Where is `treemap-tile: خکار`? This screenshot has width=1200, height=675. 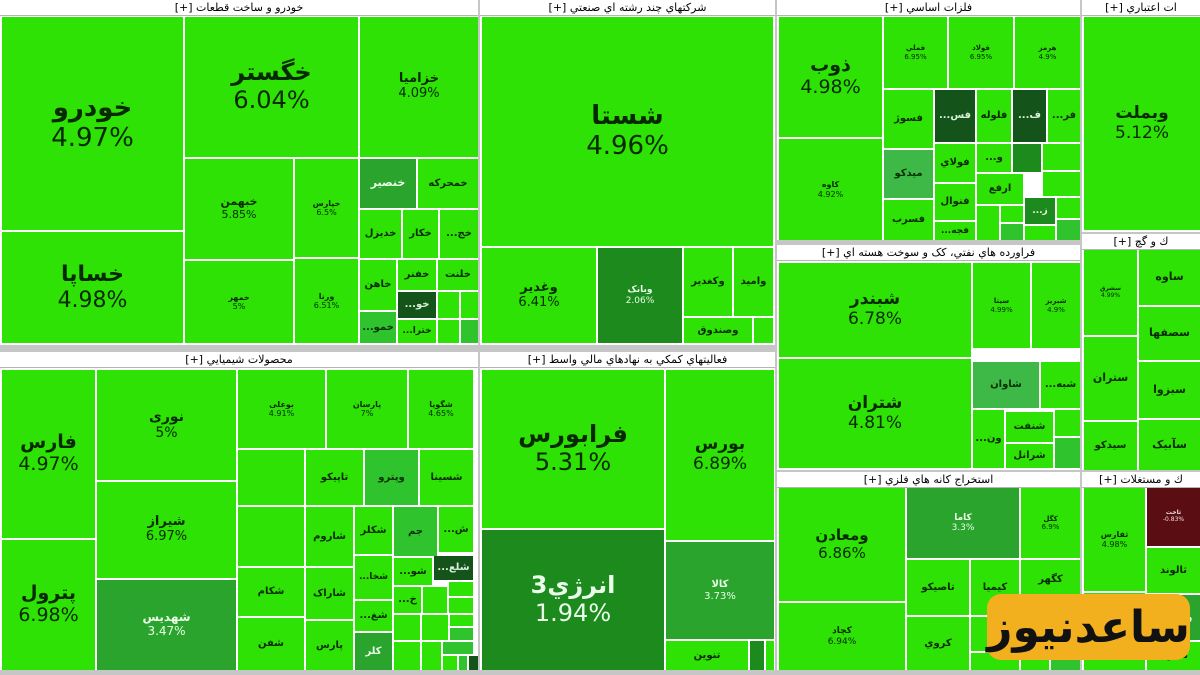 treemap-tile: خکار is located at coordinates (420, 234).